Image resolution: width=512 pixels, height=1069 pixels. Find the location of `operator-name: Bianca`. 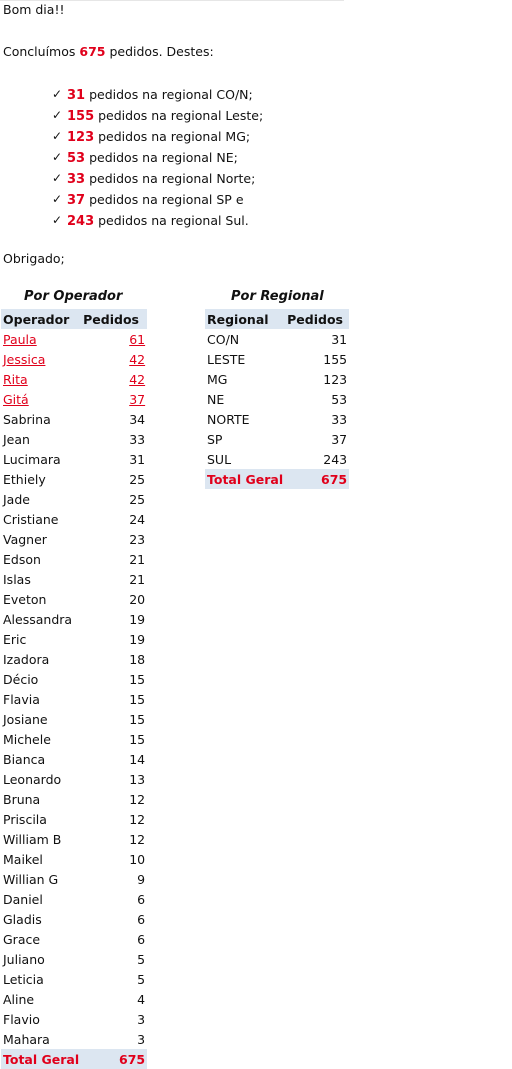

operator-name: Bianca is located at coordinates (24, 759).